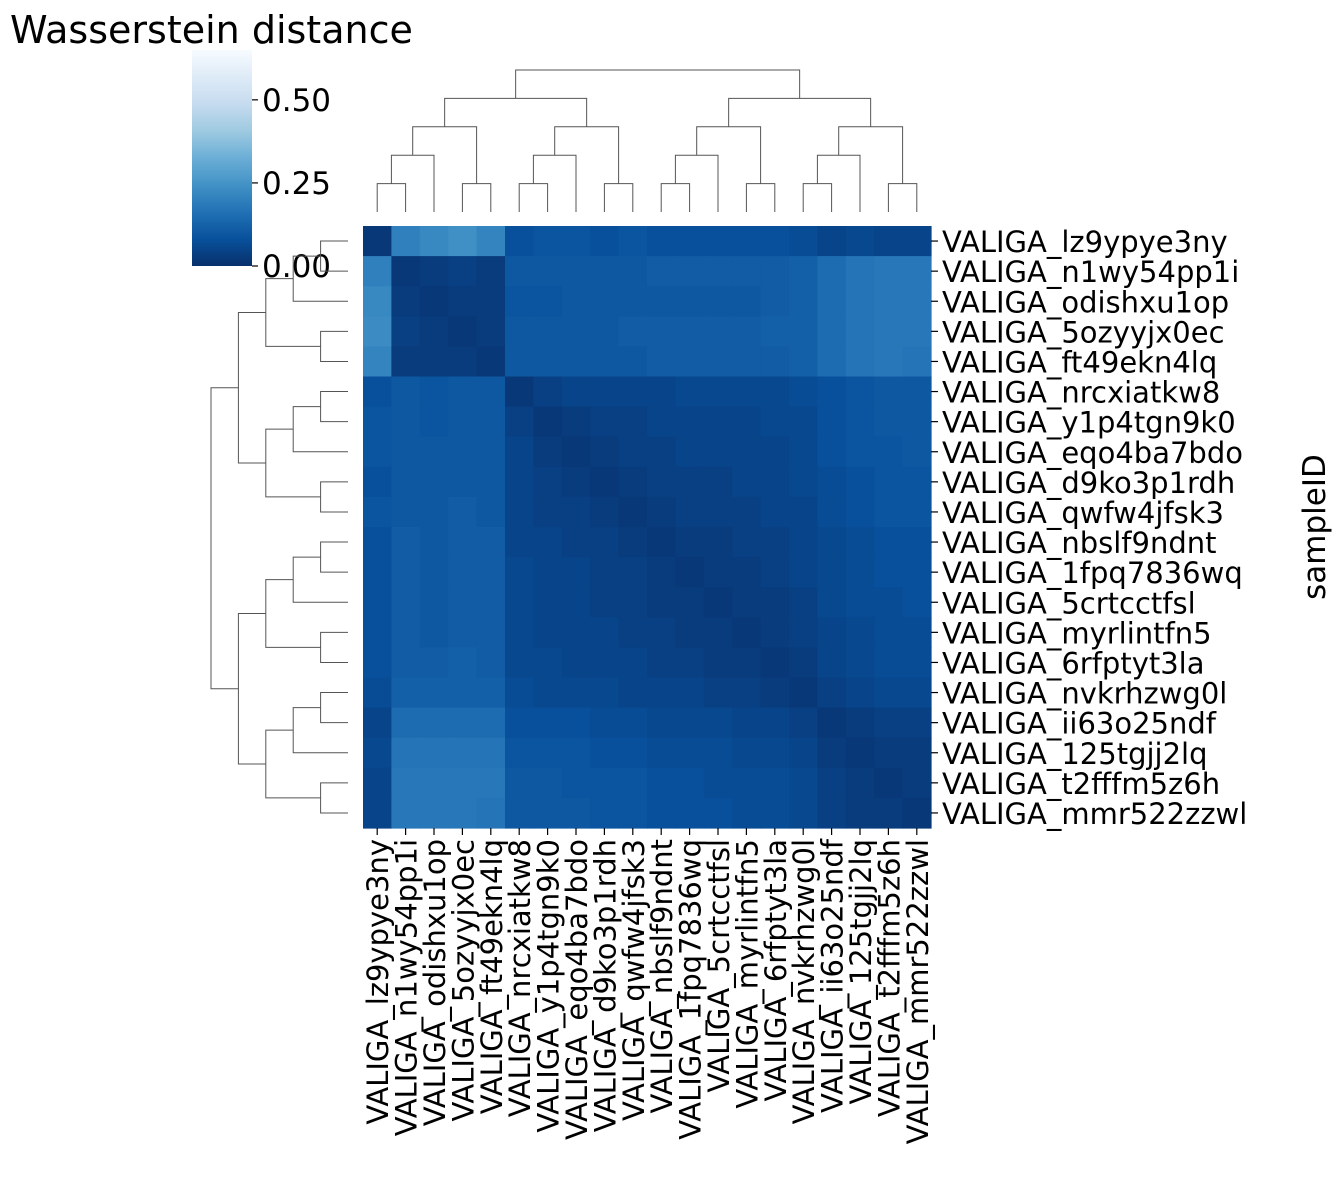 This screenshot has height=1200, width=1342. Describe the element at coordinates (296, 184) in the screenshot. I see `colorbar-tick-label: 0.25` at that location.